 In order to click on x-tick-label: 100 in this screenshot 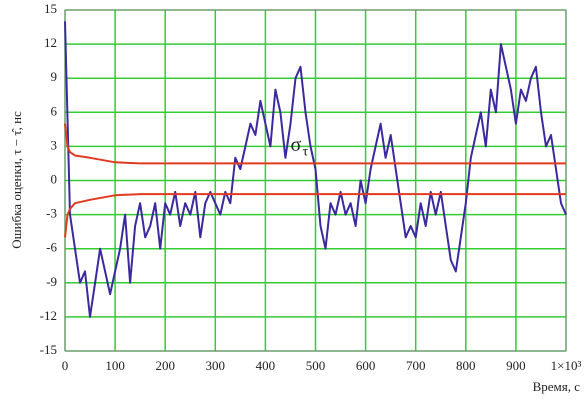, I will do `click(115, 365)`.